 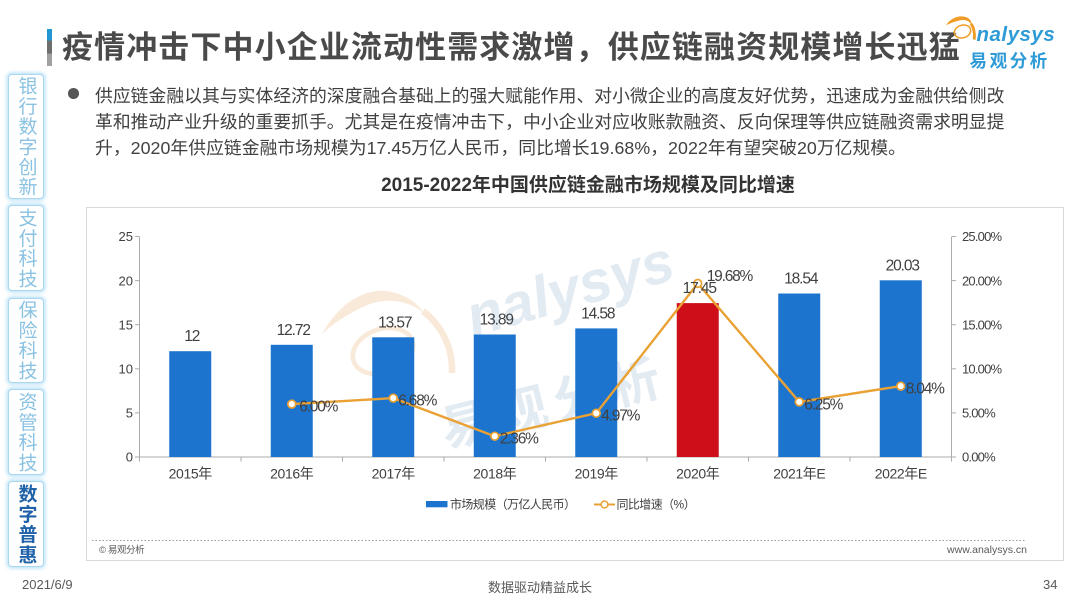 What do you see at coordinates (318, 407) in the screenshot?
I see `svg-text: 6.00%` at bounding box center [318, 407].